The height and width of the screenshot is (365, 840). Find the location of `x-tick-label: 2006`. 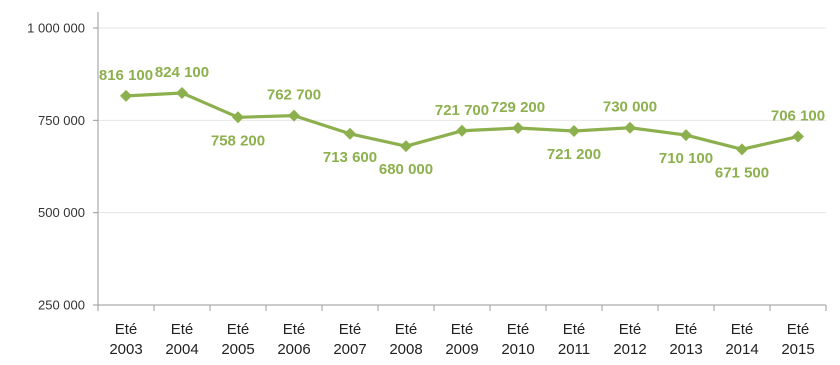

x-tick-label: 2006 is located at coordinates (293, 349).